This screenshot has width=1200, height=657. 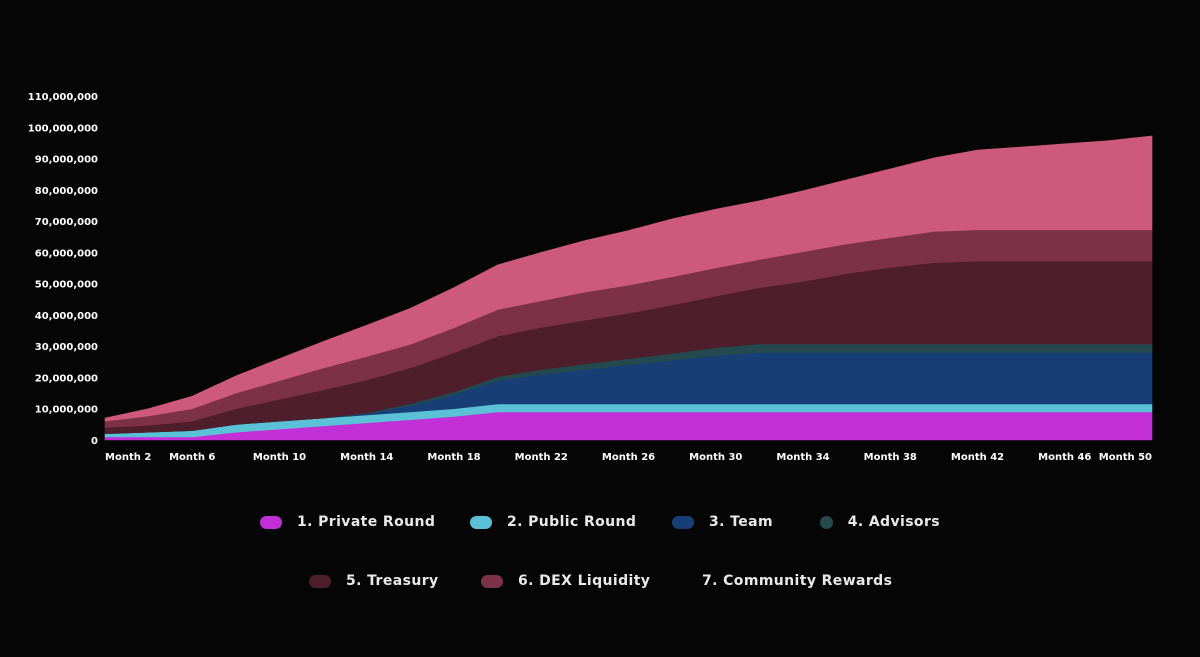 What do you see at coordinates (683, 522) in the screenshot?
I see `legend-swatch-team` at bounding box center [683, 522].